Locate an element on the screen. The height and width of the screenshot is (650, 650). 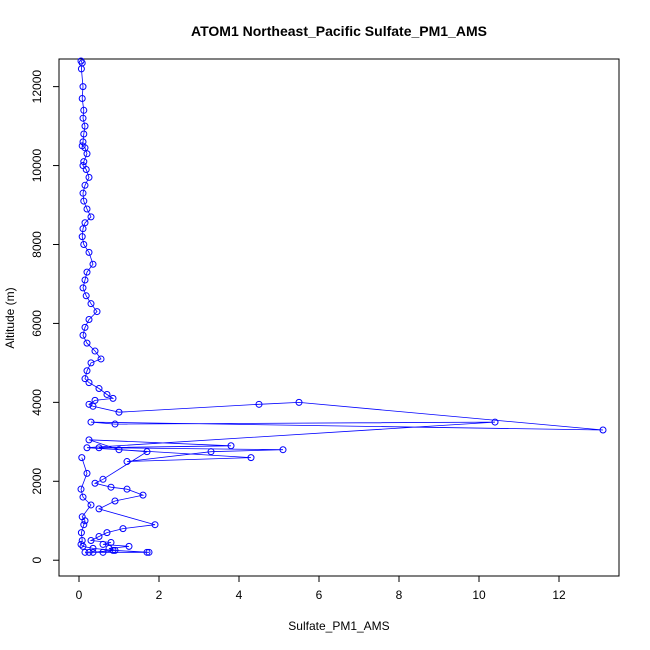
y-tick-label: 8000 is located at coordinates (37, 244).